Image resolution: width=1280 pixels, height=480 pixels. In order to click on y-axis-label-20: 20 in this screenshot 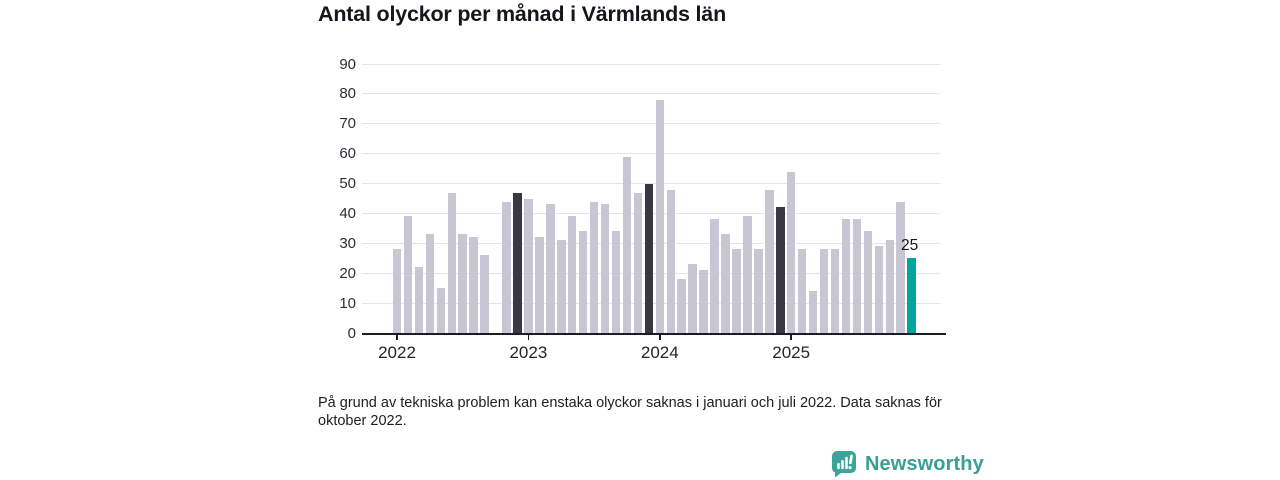, I will do `click(347, 273)`.